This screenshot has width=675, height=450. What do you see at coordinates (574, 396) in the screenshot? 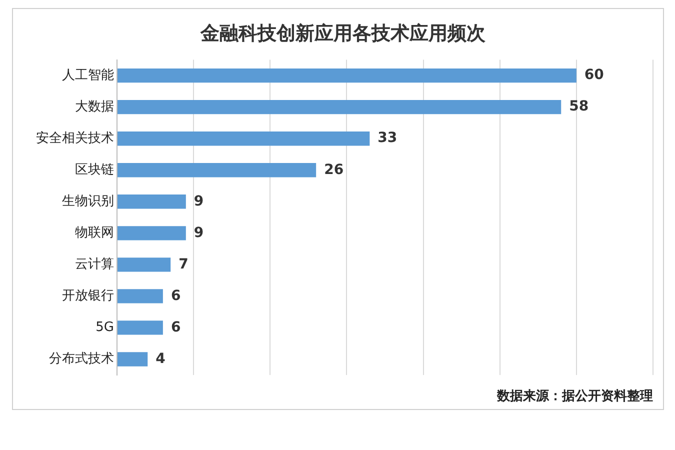
I see `source-note: 数据来源：据公开资料整理` at bounding box center [574, 396].